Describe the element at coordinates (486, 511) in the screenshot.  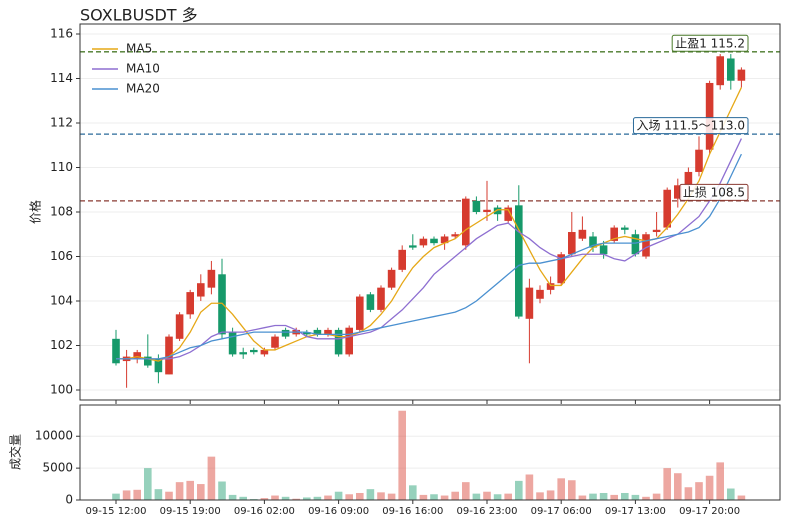
I see `x-tick-label: 09-16 23:00` at that location.